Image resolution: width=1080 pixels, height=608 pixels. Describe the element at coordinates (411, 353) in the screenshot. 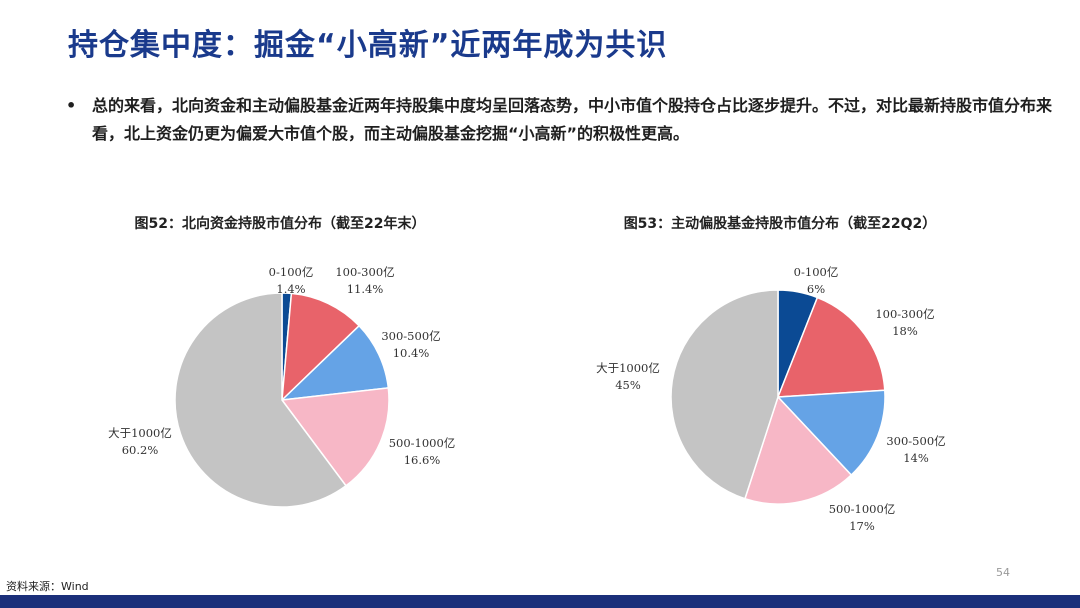

I see `slice-value-300-500: 10.4%` at that location.